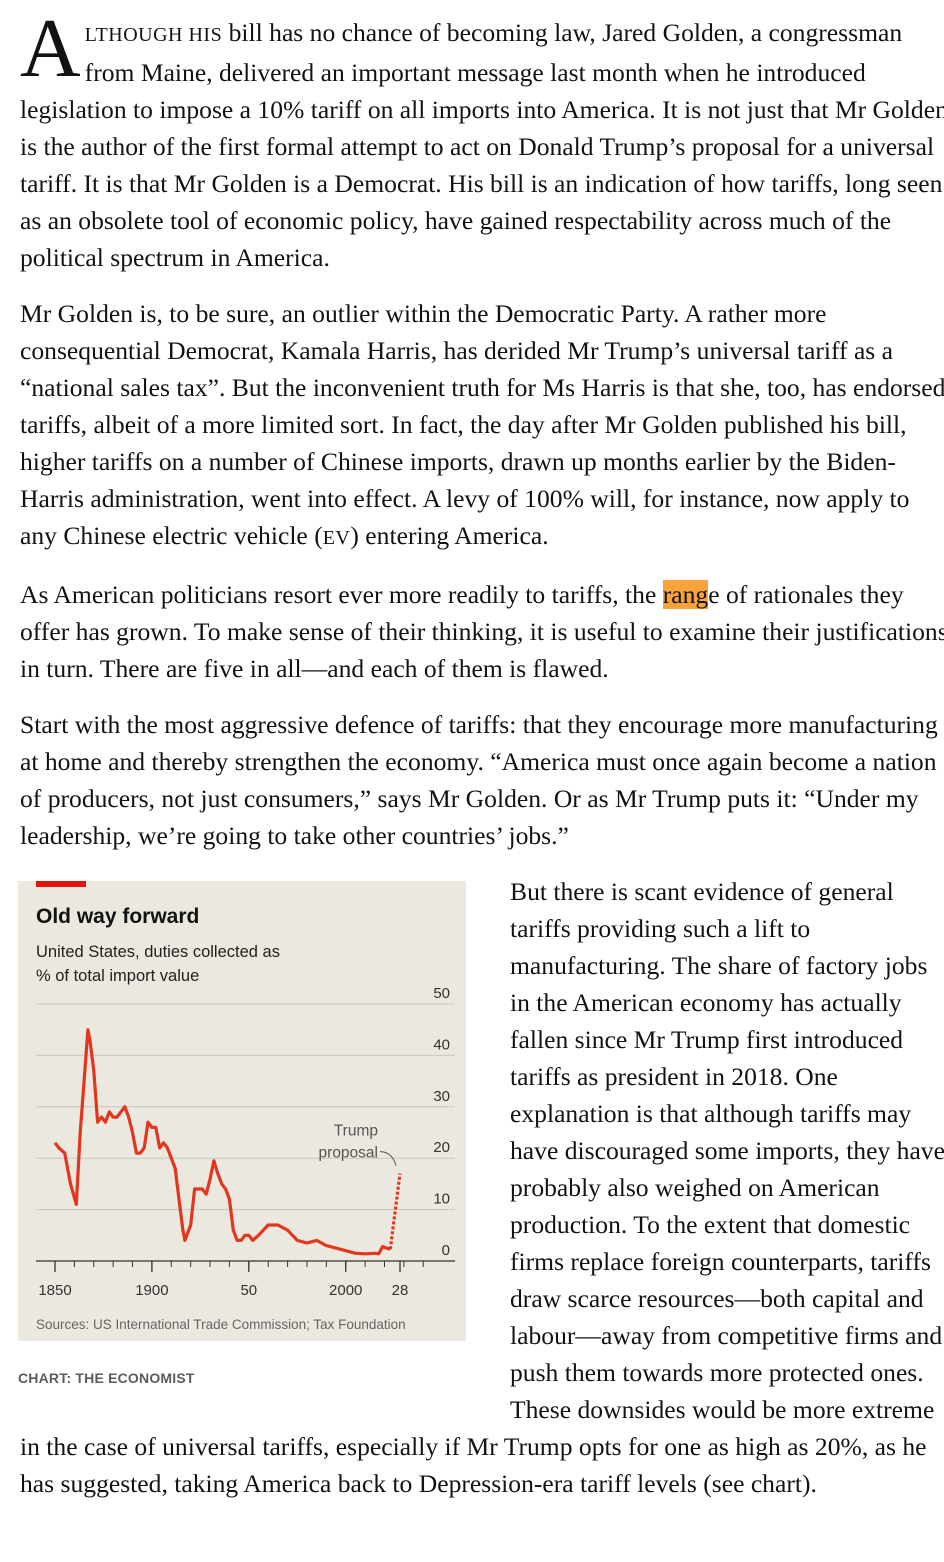 This screenshot has width=944, height=1562. I want to click on data-line, so click(222, 1142).